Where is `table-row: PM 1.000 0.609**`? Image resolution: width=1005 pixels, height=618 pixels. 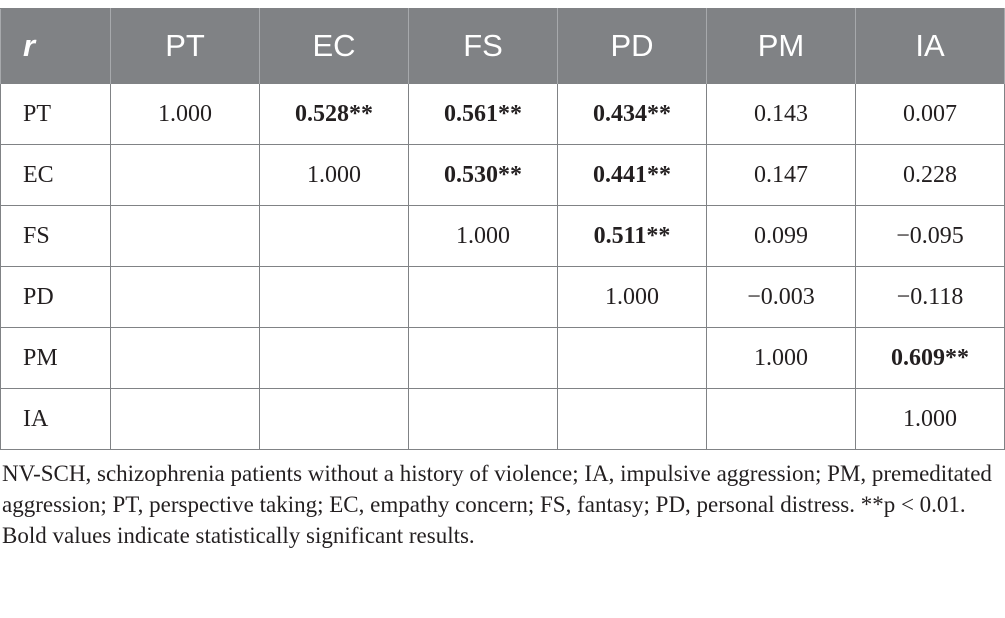 table-row: PM 1.000 0.609** is located at coordinates (502, 358).